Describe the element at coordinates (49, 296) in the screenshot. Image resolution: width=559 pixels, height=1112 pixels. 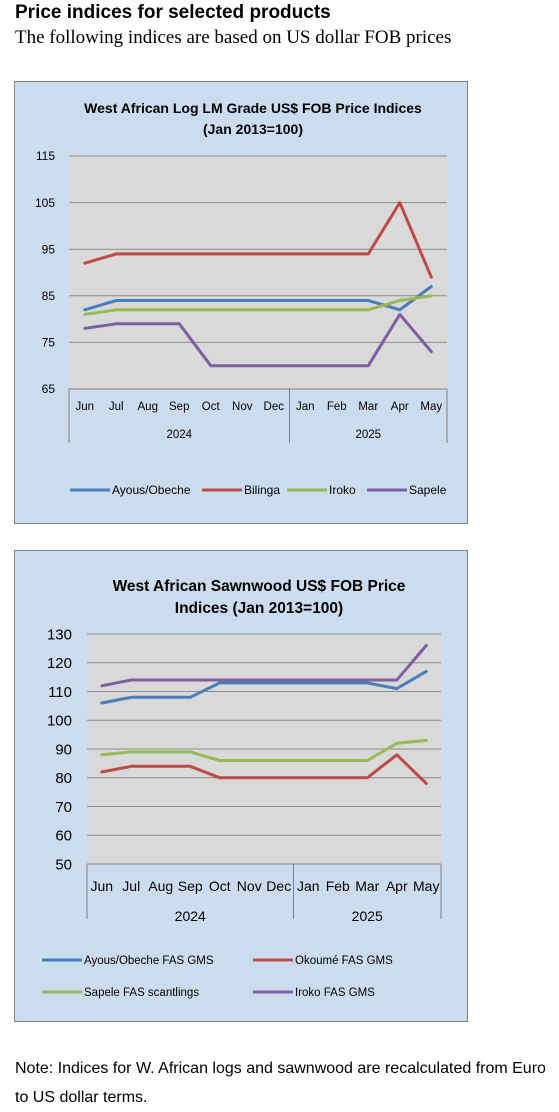
I see `log-chart-y-tick-label: 85` at that location.